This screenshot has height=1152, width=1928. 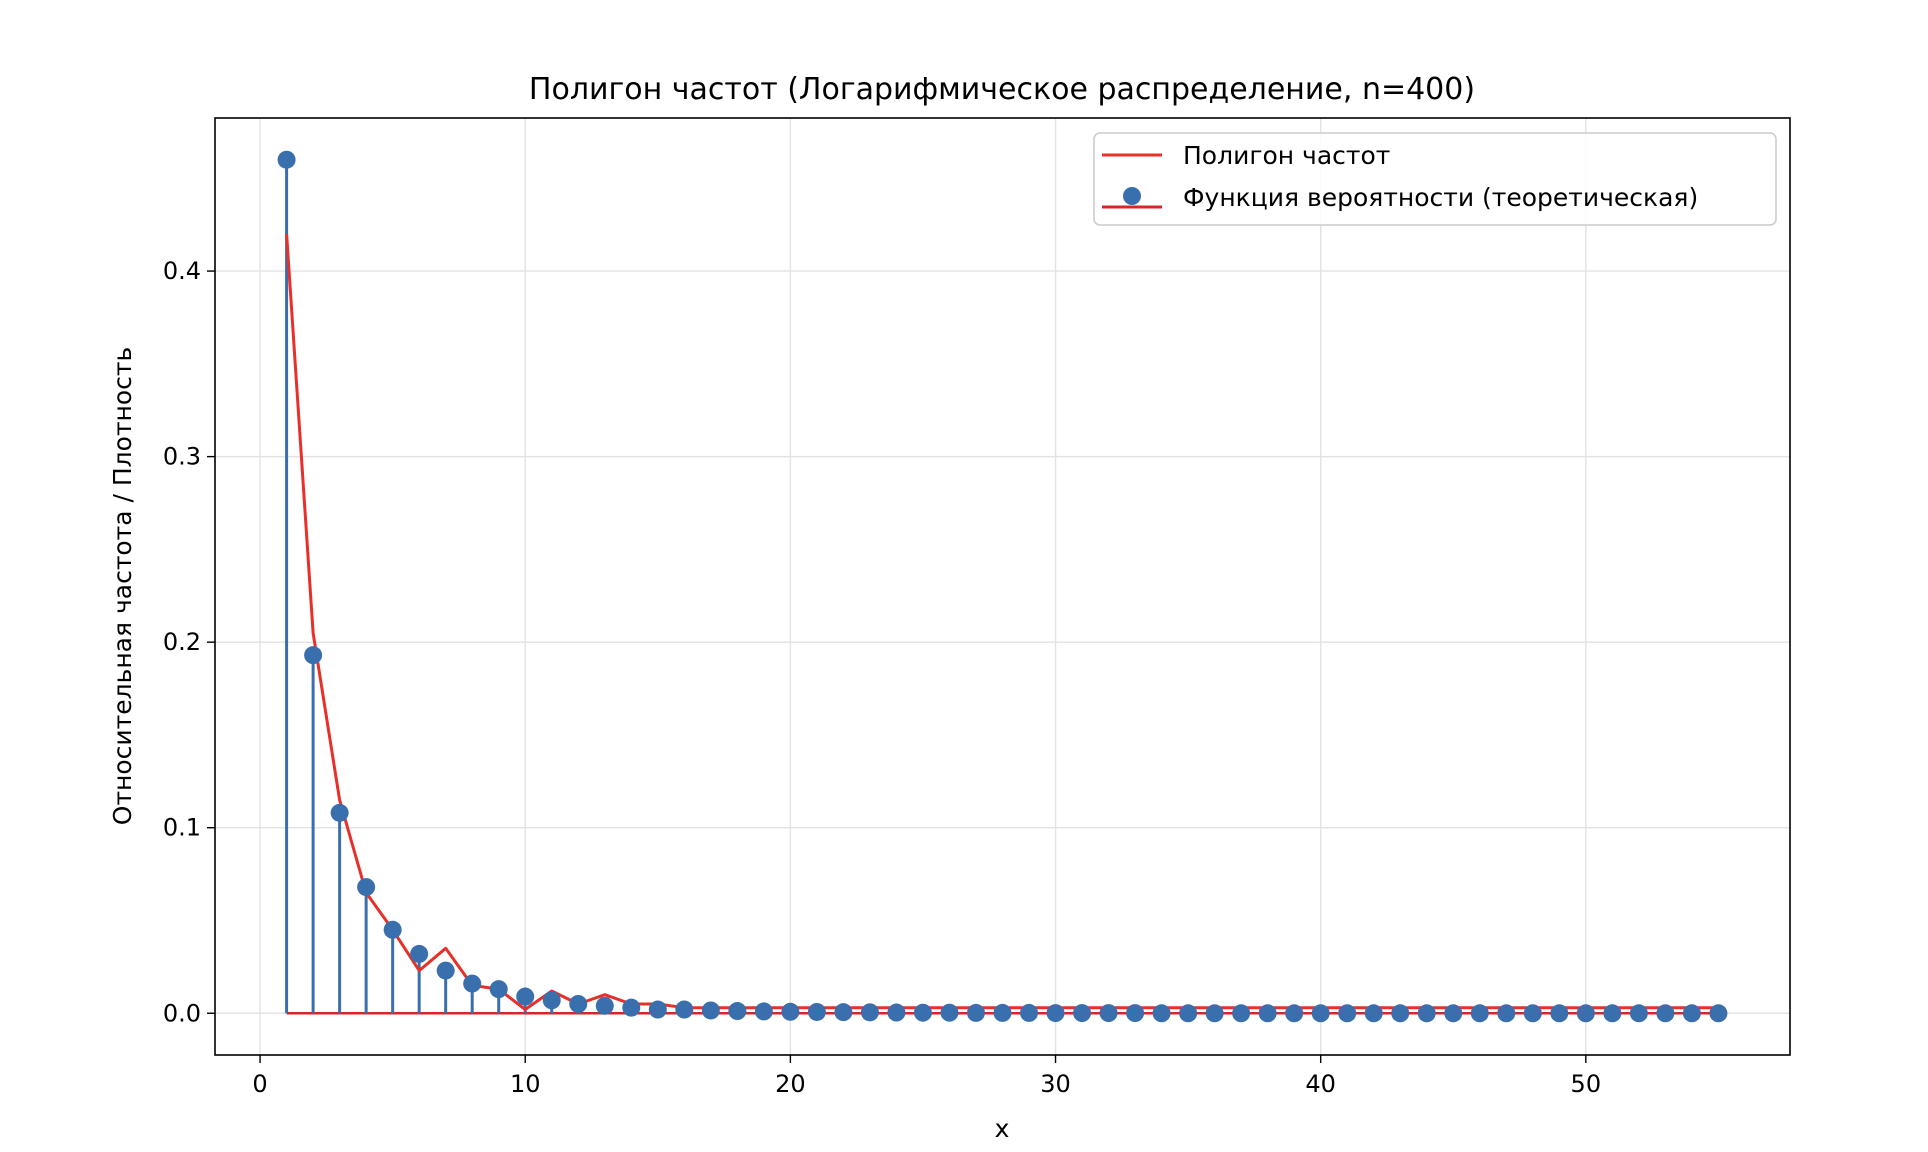 I want to click on y-tick-label: 0.4, so click(x=182, y=271).